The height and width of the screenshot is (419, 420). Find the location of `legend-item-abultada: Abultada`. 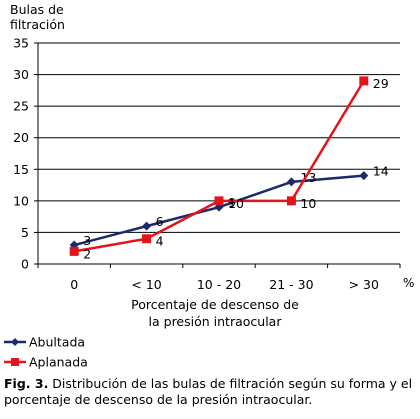

legend-item-abultada: Abultada is located at coordinates (44, 342).